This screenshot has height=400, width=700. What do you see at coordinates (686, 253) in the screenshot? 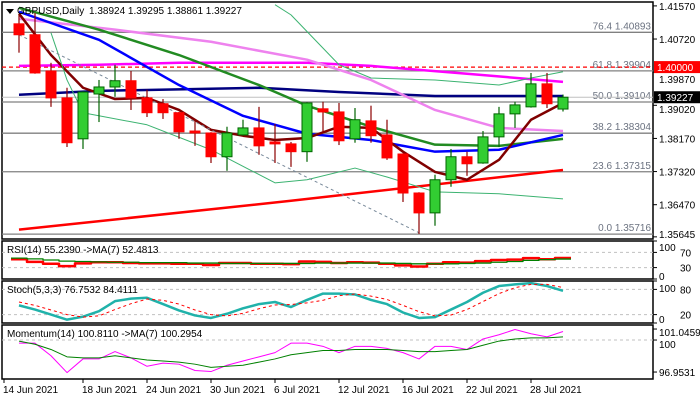
I see `y-axis-label: 70` at bounding box center [686, 253].